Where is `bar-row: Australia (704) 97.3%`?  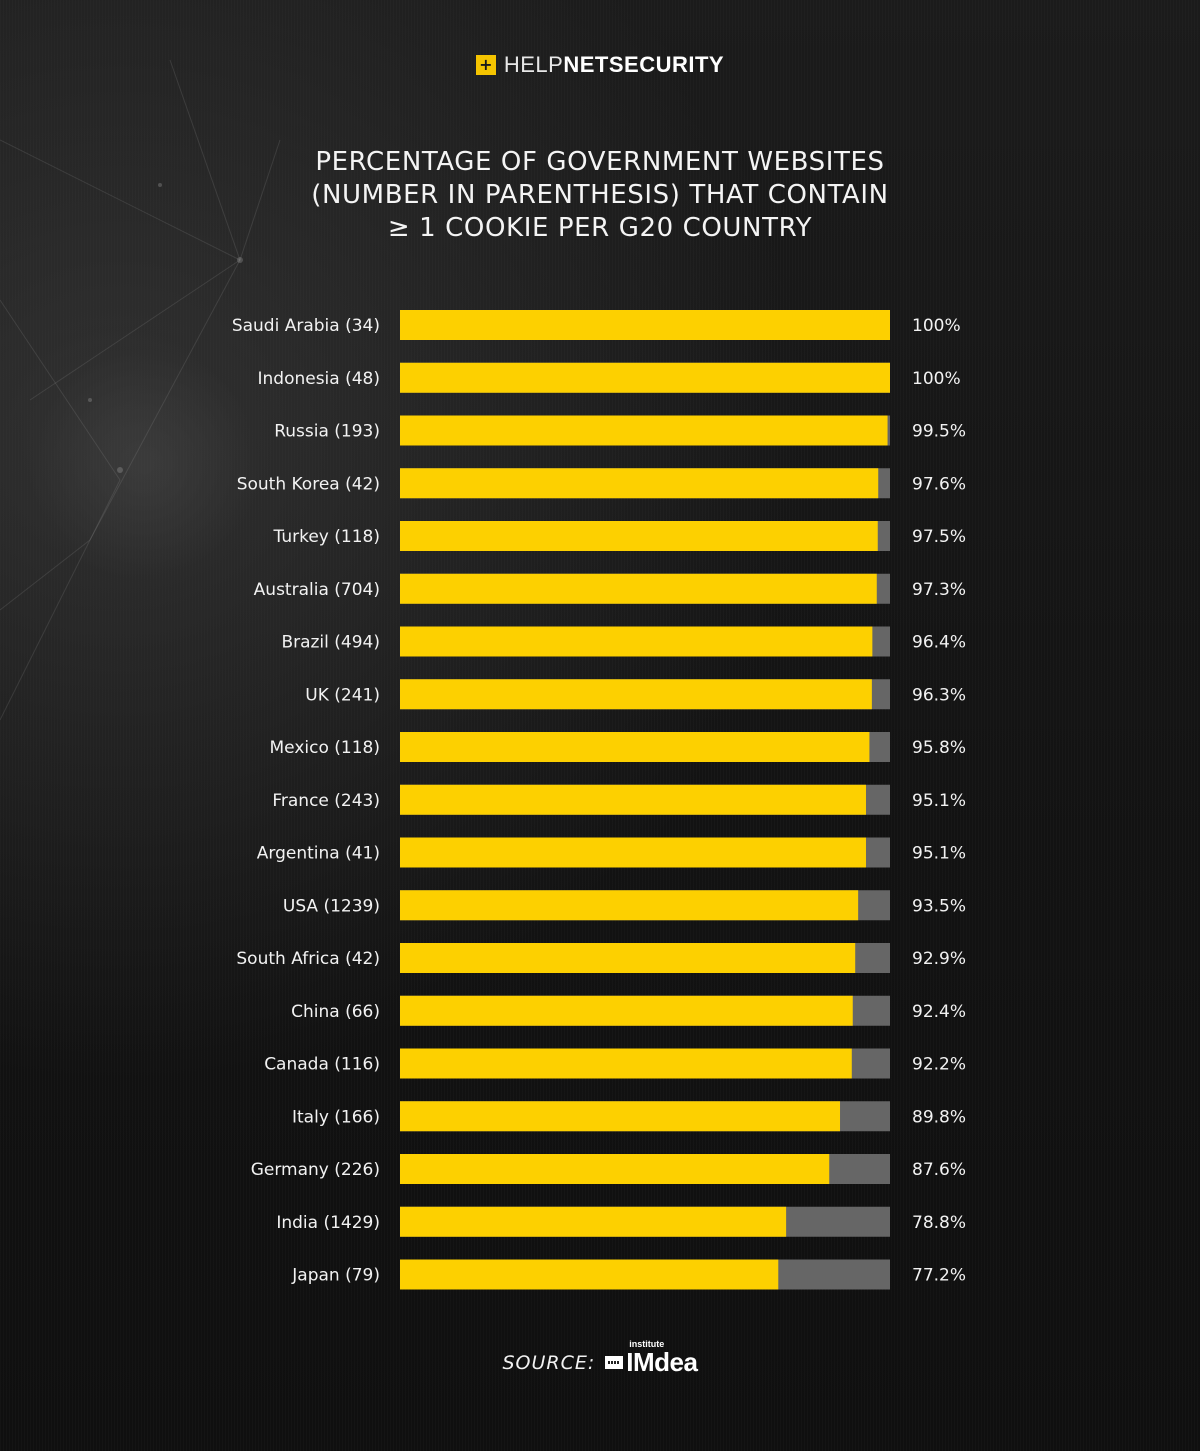
bar-row: Australia (704) 97.3% is located at coordinates (610, 588).